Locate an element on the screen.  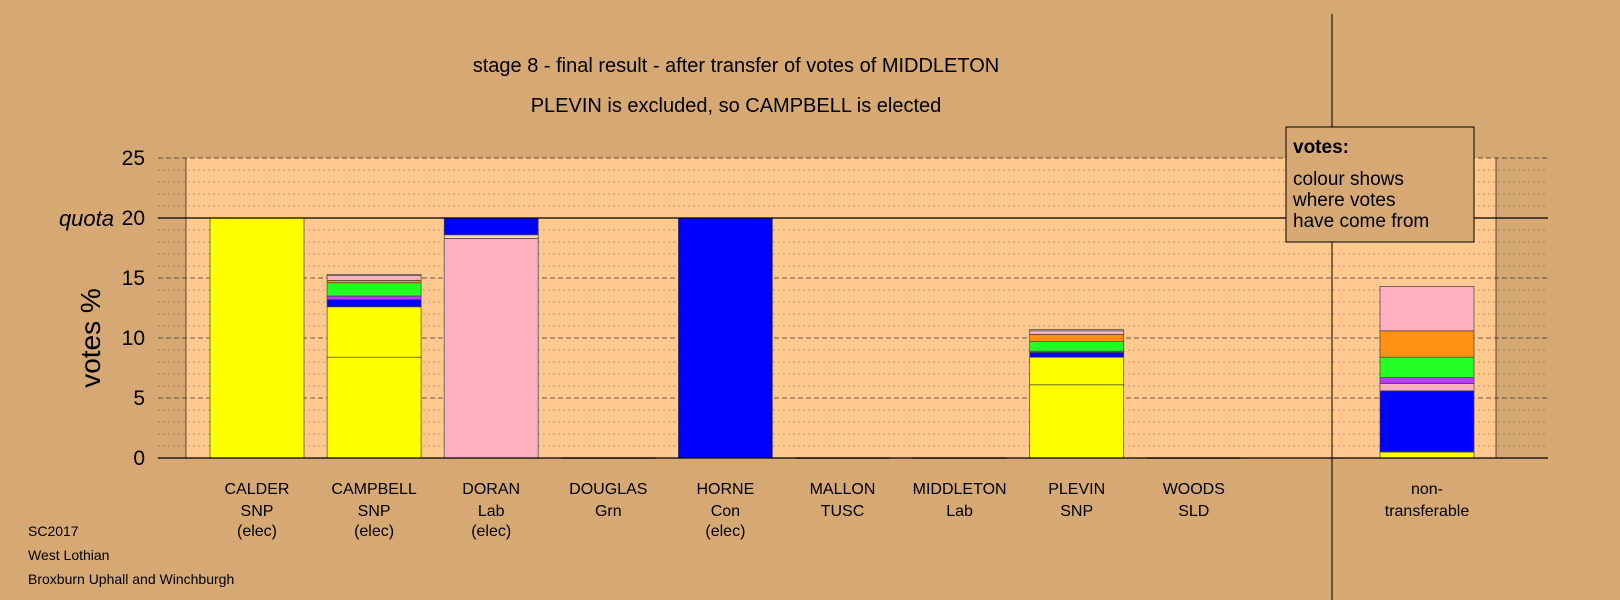
candidate-name-label: MALLON is located at coordinates (843, 489).